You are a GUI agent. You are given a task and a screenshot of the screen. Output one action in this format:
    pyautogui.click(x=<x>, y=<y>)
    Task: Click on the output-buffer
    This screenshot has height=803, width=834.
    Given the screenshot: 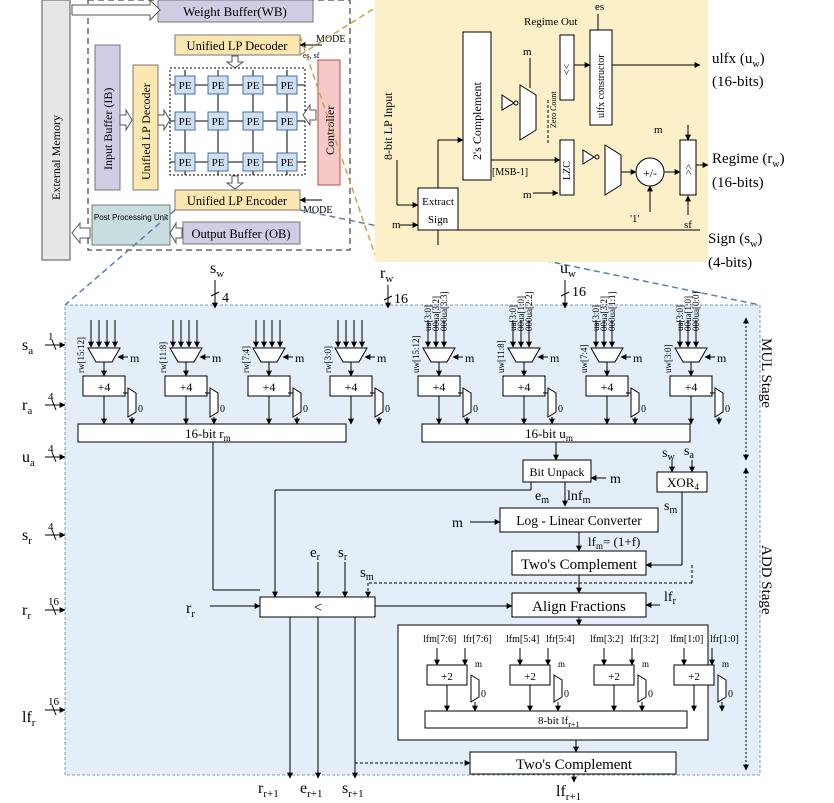 What is the action you would take?
    pyautogui.click(x=241, y=233)
    